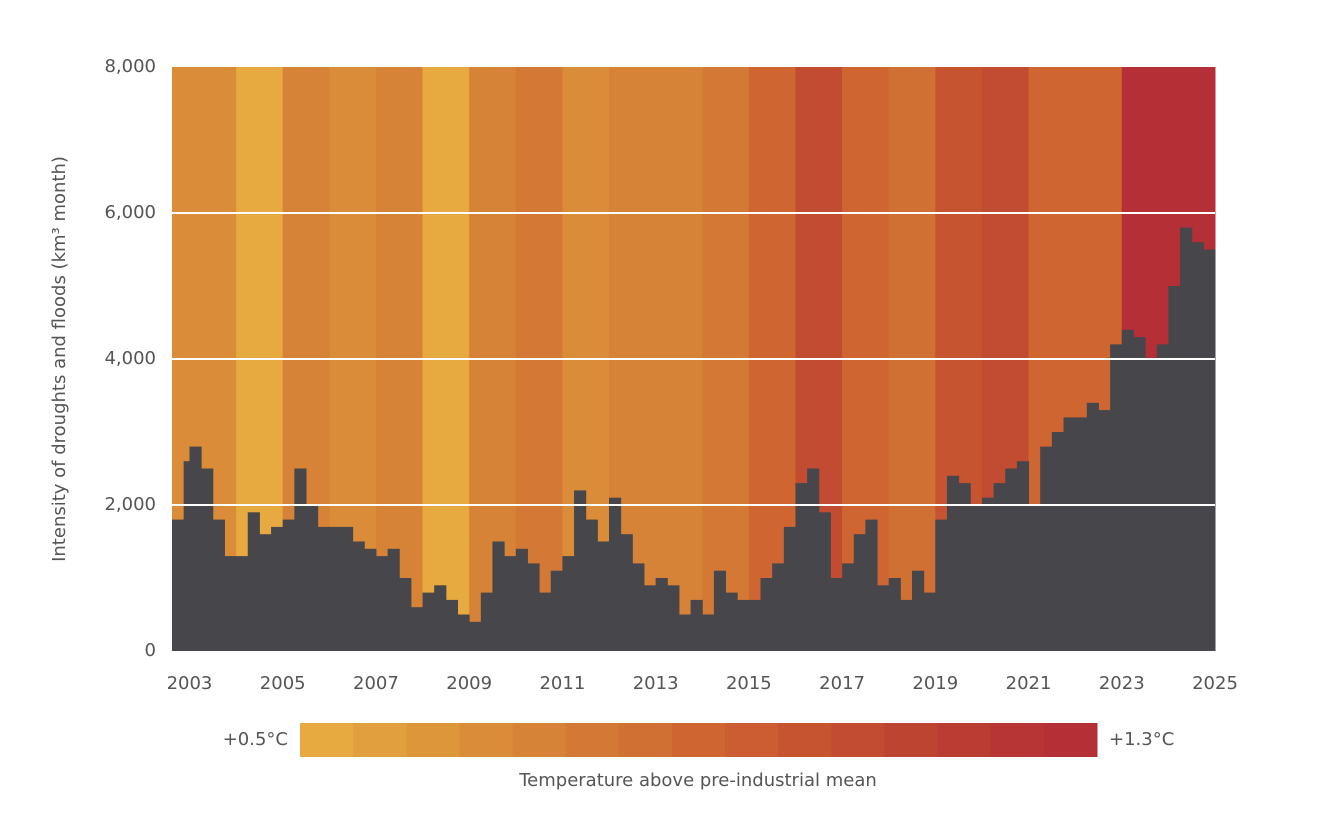 The height and width of the screenshot is (830, 1336). Describe the element at coordinates (255, 739) in the screenshot. I see `colorbar-min-label: +0.5°C` at that location.